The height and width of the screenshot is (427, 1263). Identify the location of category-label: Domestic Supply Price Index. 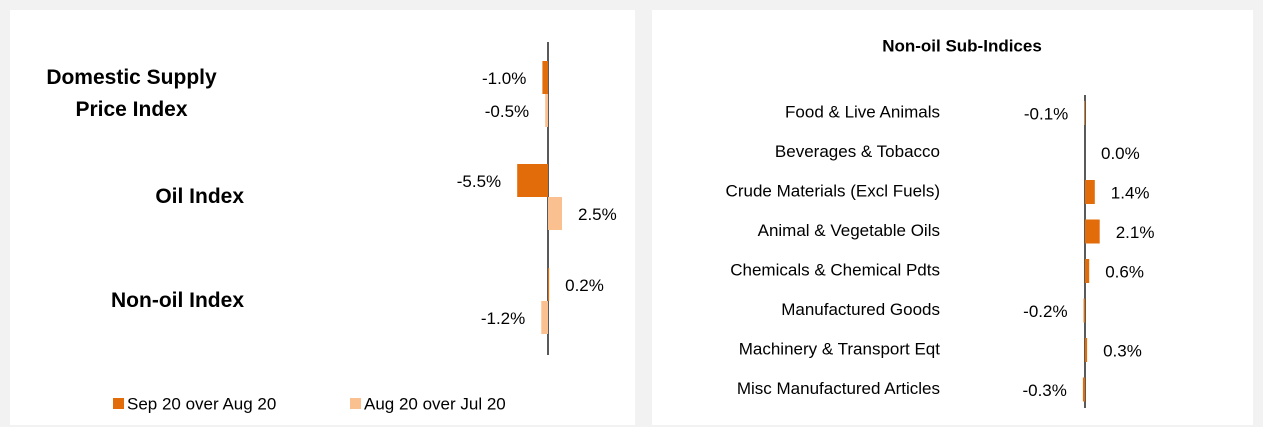
(131, 93).